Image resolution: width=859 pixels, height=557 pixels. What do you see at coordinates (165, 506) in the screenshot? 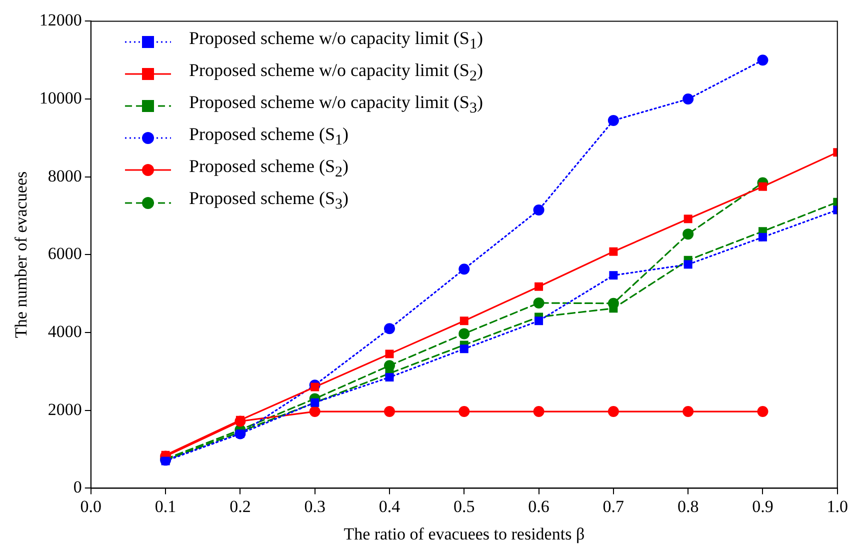
I see `x-tick-label: 0.1` at bounding box center [165, 506].